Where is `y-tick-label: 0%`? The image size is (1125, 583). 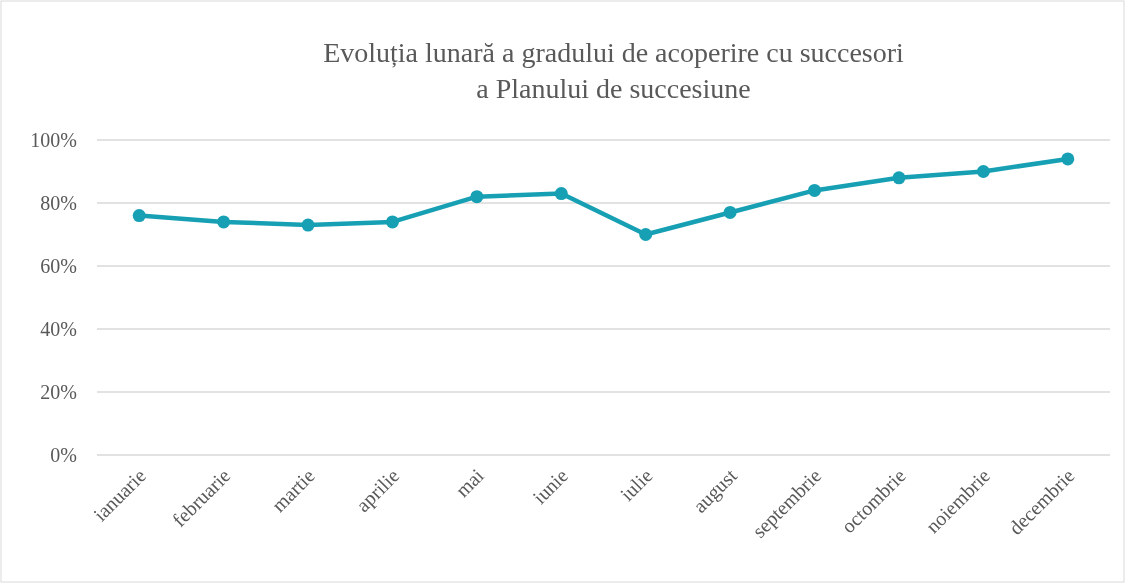 y-tick-label: 0% is located at coordinates (63, 455).